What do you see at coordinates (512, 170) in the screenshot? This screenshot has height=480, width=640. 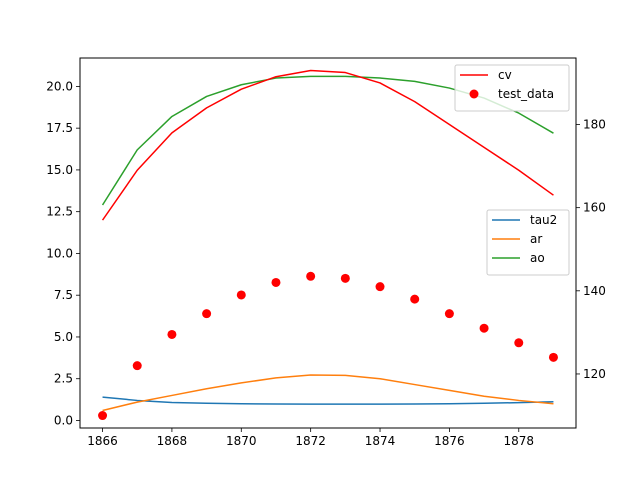 I see `legends: cv test_data tau2 ar ao` at bounding box center [512, 170].